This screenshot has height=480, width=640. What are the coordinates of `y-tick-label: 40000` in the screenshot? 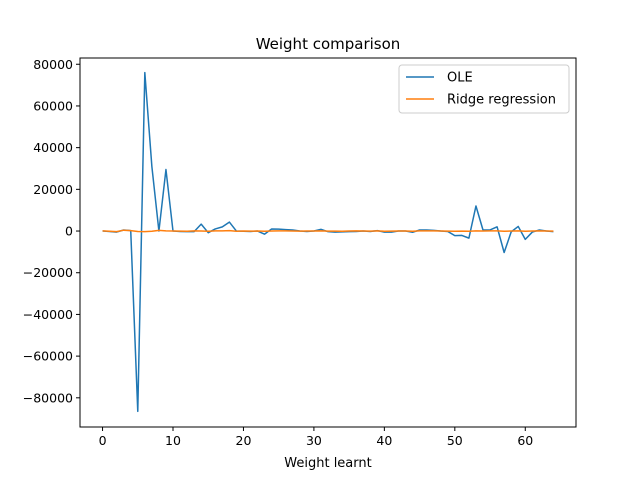 It's located at (53, 147).